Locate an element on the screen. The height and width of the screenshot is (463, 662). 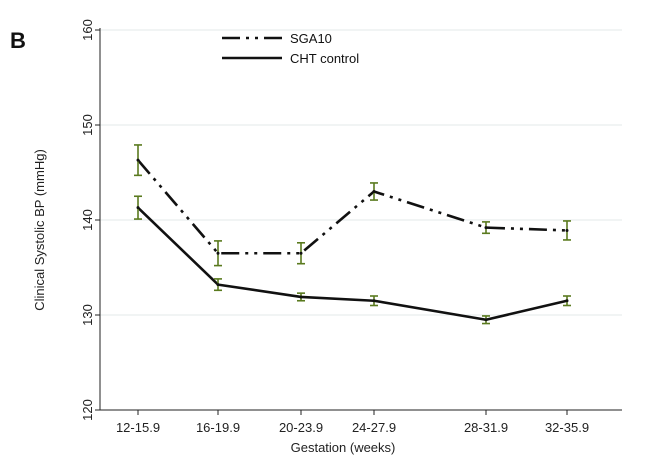
y-tick-label: 130 is located at coordinates (87, 315).